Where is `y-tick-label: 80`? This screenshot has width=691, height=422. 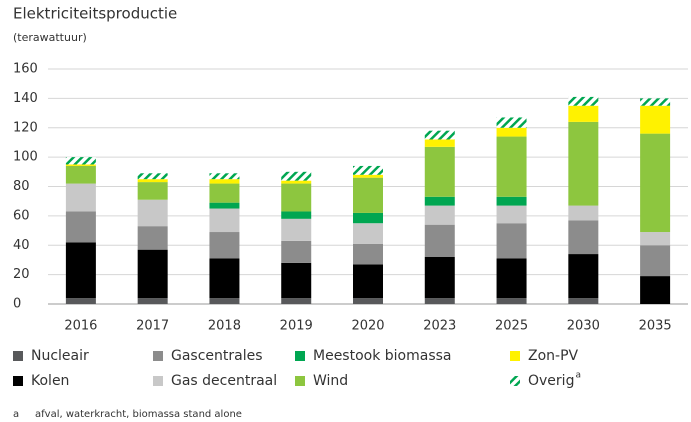
y-tick-label: 80 is located at coordinates (21, 186).